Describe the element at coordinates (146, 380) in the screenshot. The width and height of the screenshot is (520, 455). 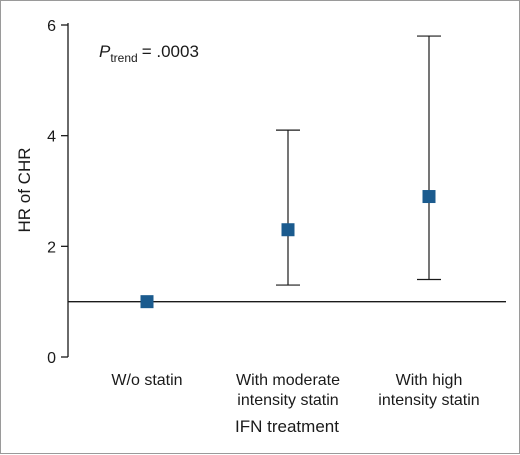
I see `x-category-label: W/o statin` at that location.